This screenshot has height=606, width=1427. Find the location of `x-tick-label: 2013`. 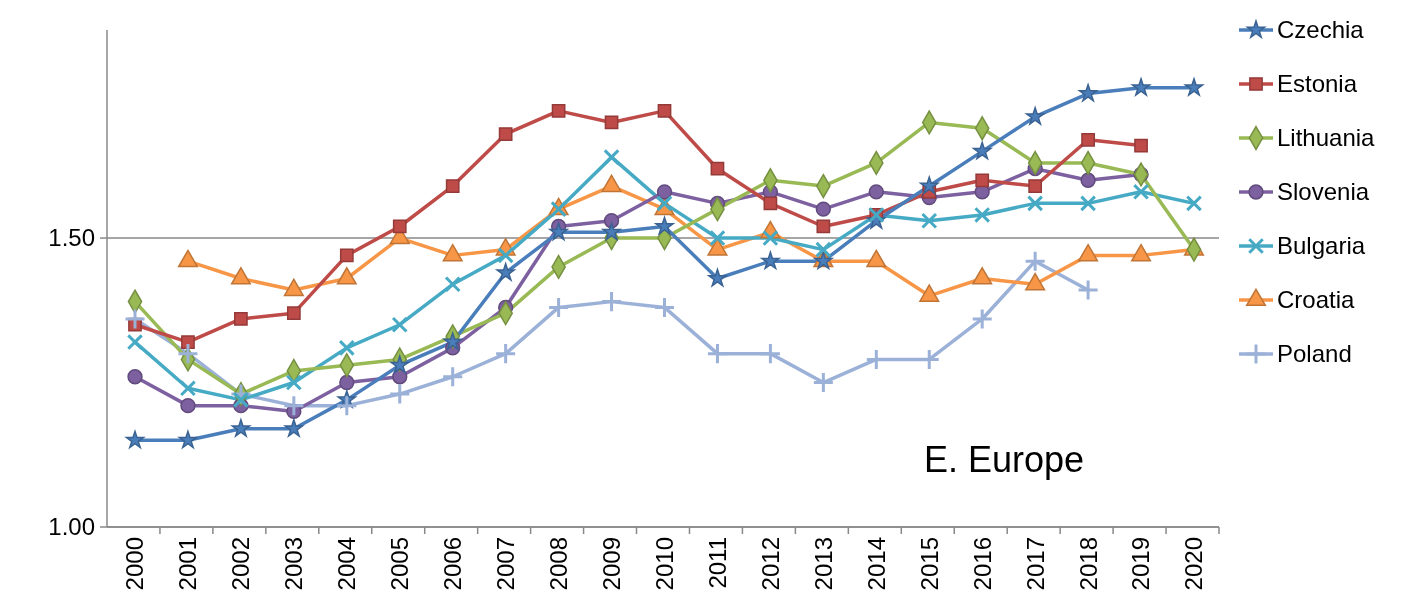

x-tick-label: 2013 is located at coordinates (823, 564).